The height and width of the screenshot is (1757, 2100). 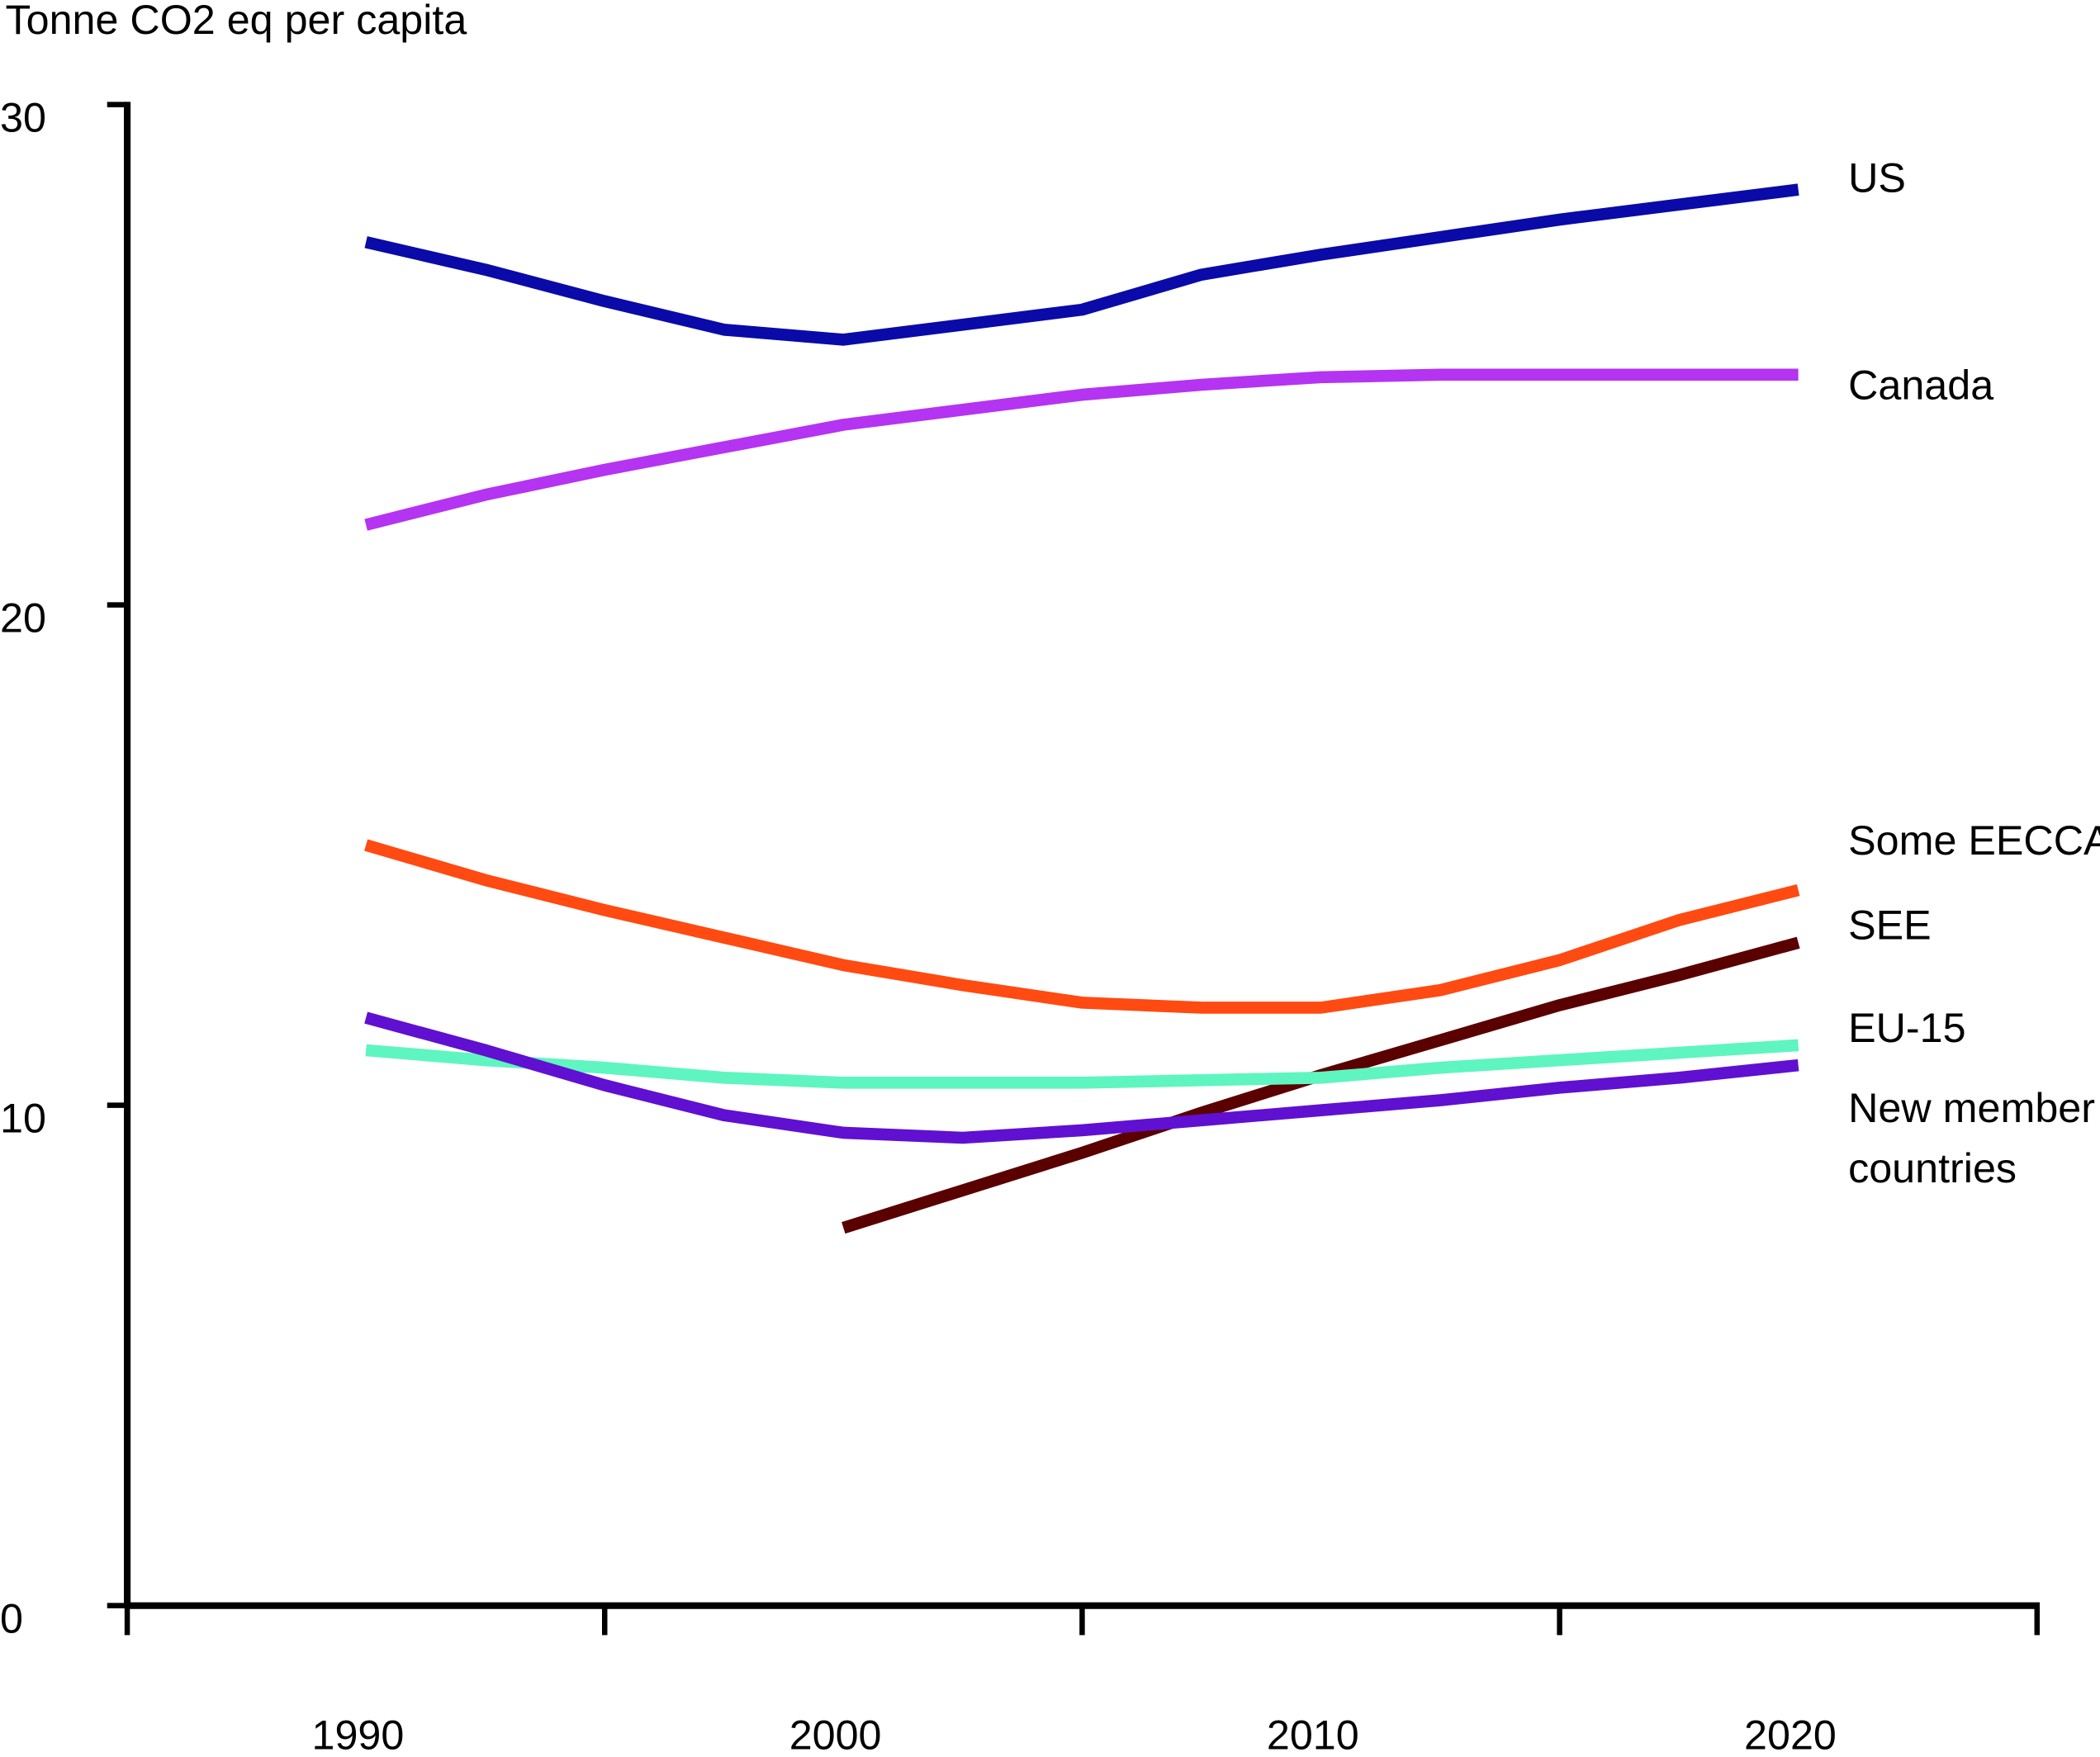 What do you see at coordinates (1974, 841) in the screenshot?
I see `series-label: Some EECCA` at bounding box center [1974, 841].